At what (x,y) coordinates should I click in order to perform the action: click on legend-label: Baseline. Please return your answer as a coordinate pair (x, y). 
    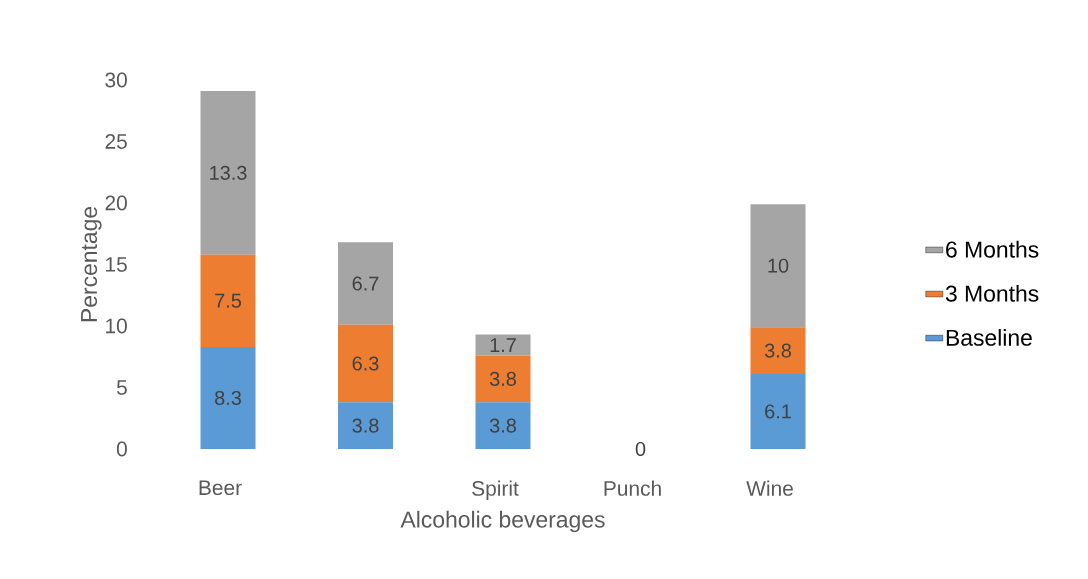
    Looking at the image, I should click on (989, 337).